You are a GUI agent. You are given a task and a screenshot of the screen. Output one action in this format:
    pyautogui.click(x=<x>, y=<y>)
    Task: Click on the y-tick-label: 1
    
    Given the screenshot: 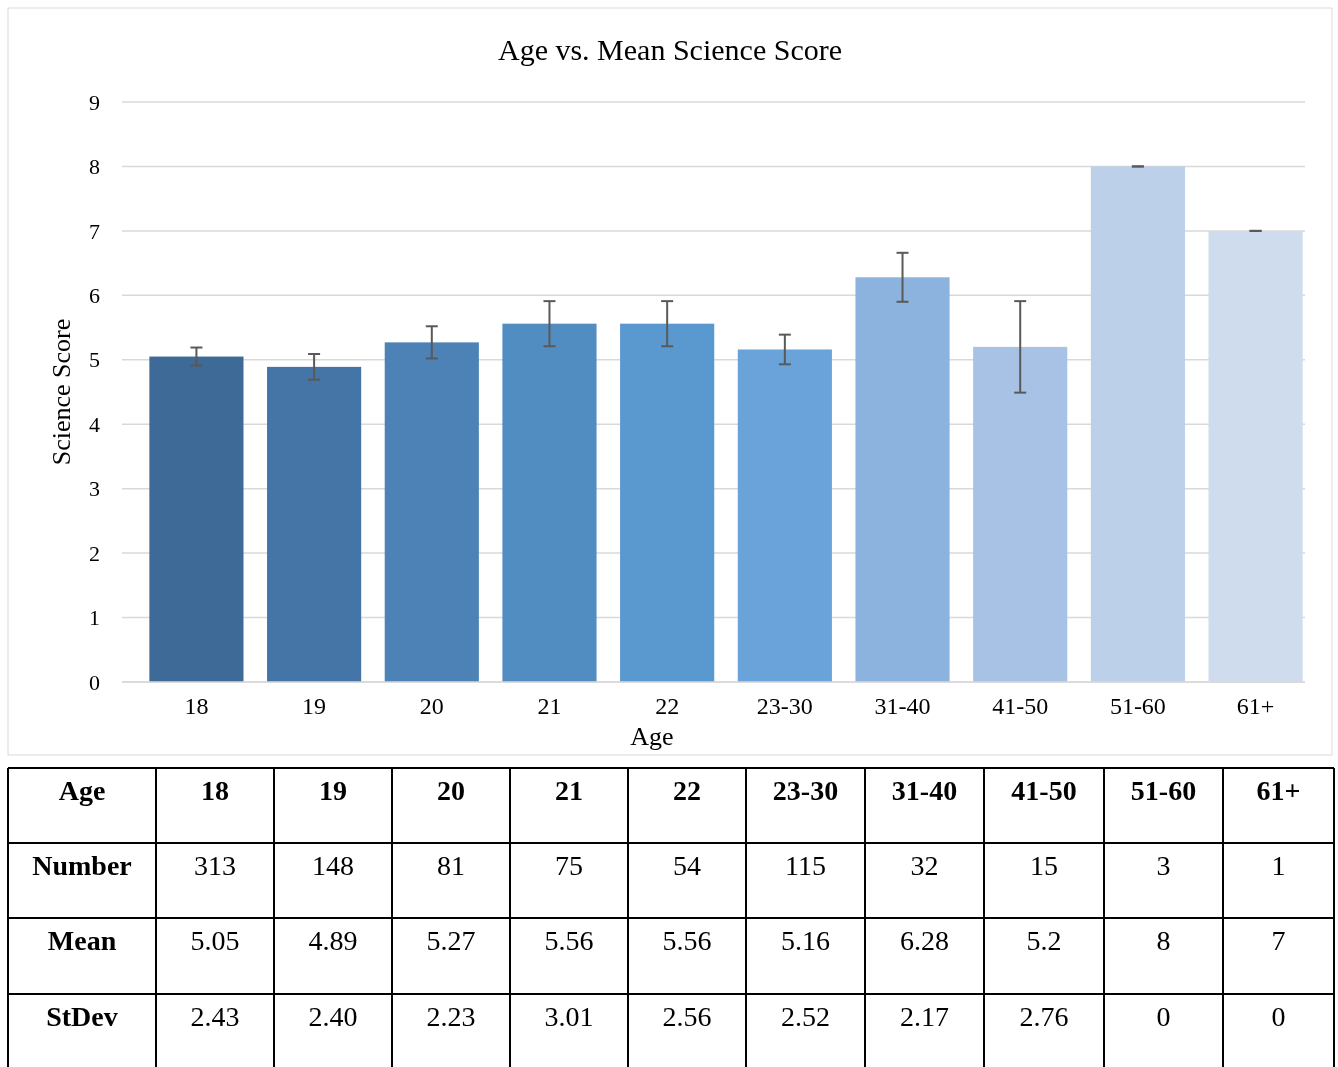 What is the action you would take?
    pyautogui.click(x=94, y=618)
    